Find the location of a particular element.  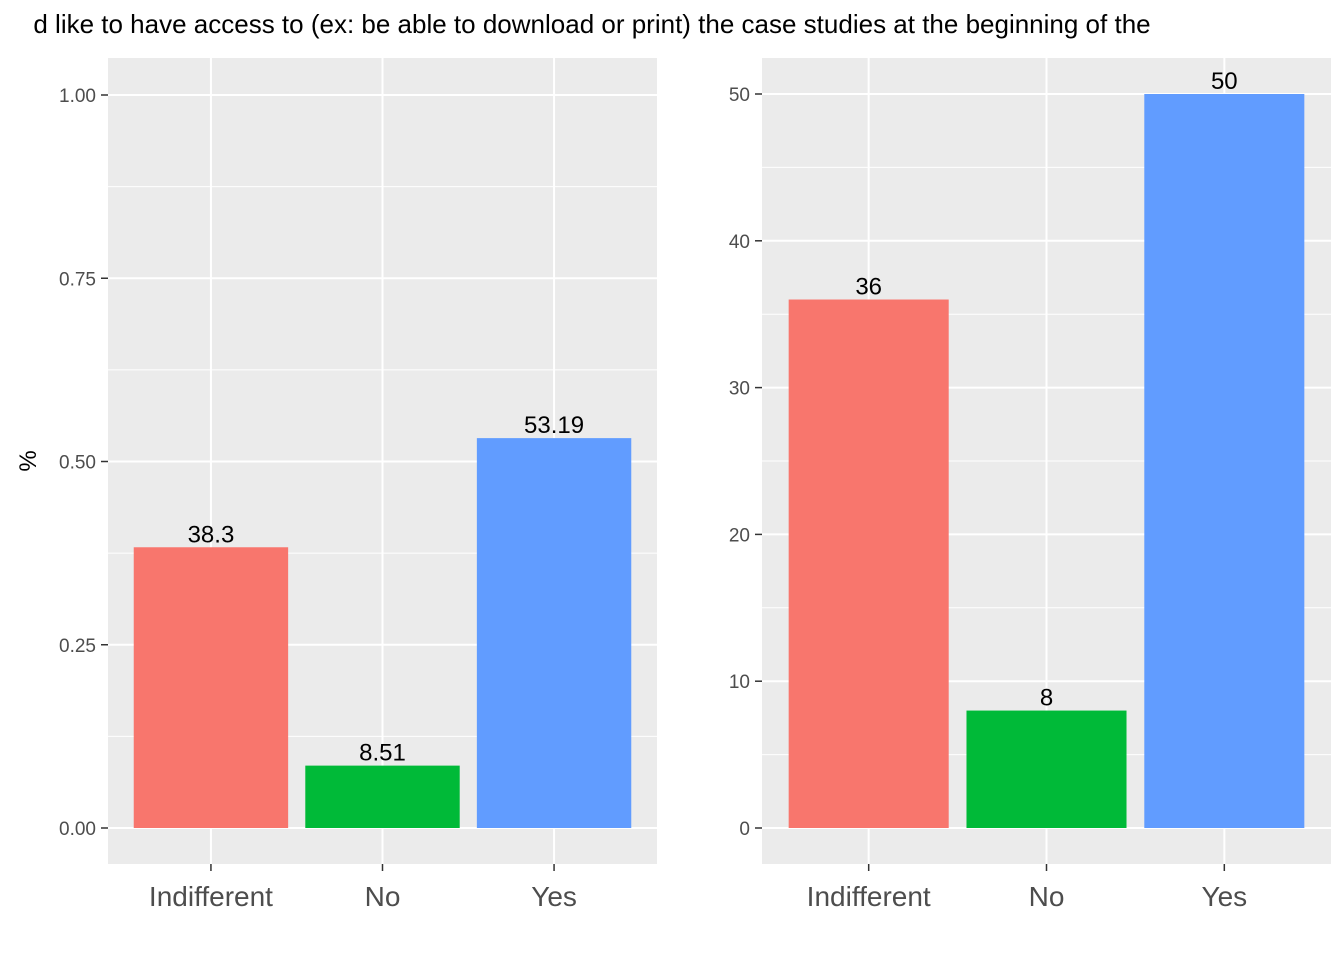

data-label-indifferent: 36 is located at coordinates (868, 287).